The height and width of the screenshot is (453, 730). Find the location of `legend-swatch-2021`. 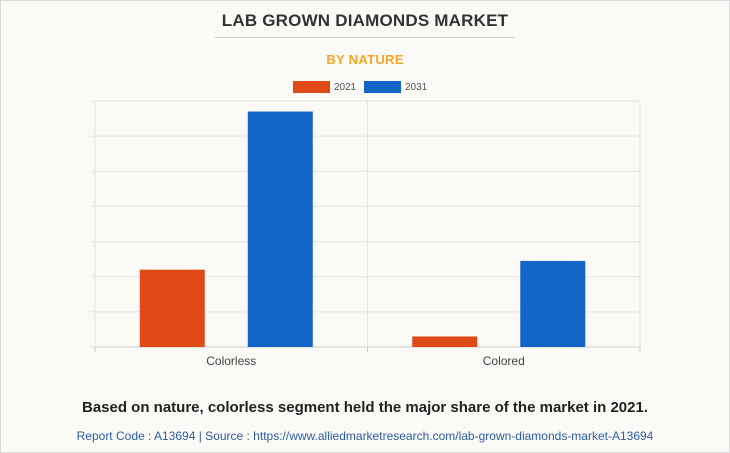

legend-swatch-2021 is located at coordinates (311, 87).